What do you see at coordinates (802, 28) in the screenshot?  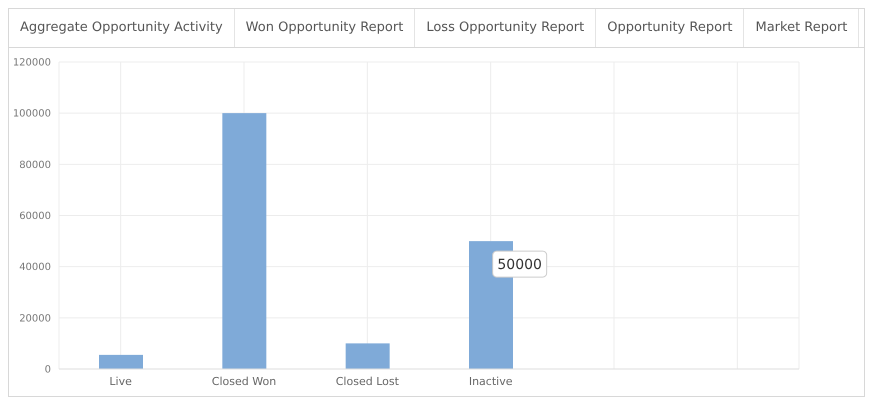 I see `text: Market Report` at bounding box center [802, 28].